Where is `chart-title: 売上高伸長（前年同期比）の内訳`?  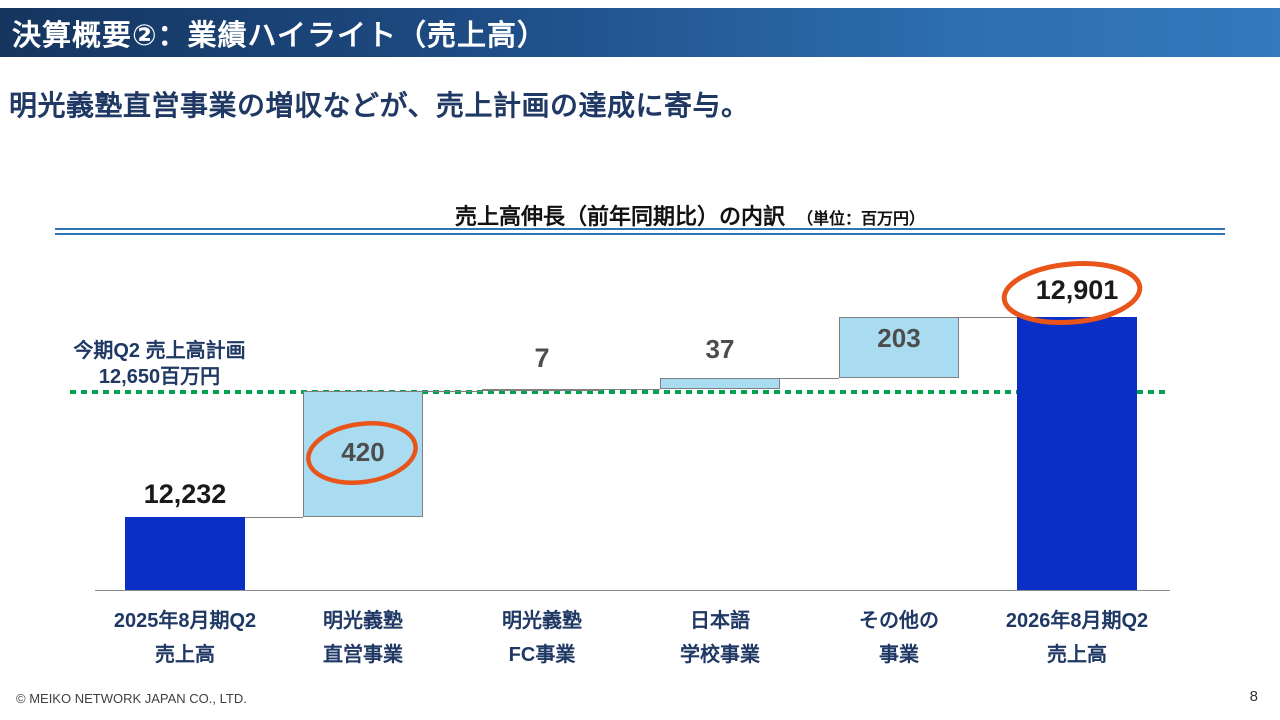 chart-title: 売上高伸長（前年同期比）の内訳 is located at coordinates (620, 216).